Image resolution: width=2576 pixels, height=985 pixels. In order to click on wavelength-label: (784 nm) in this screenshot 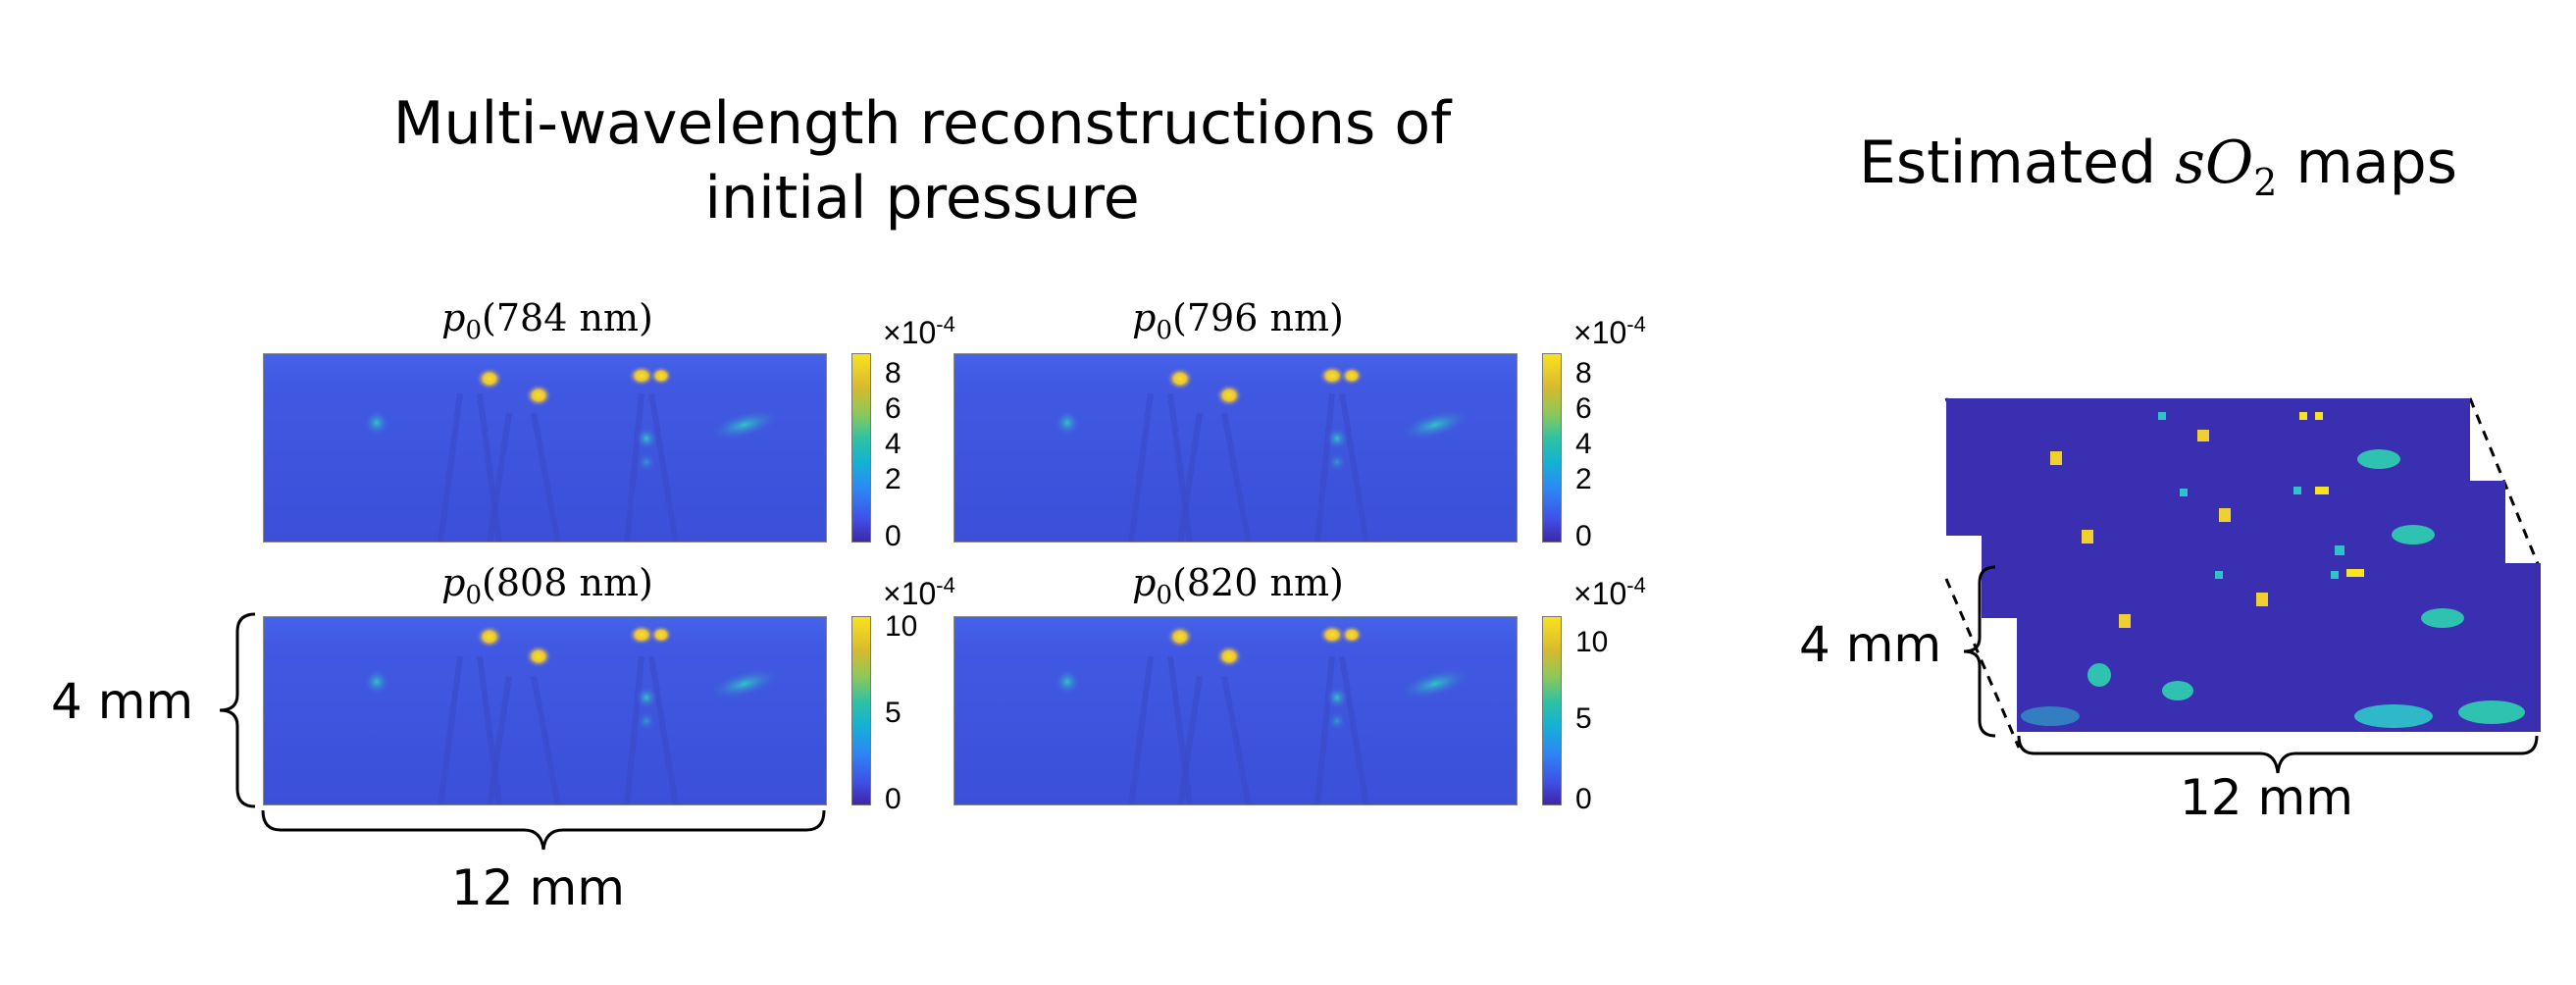, I will do `click(567, 317)`.